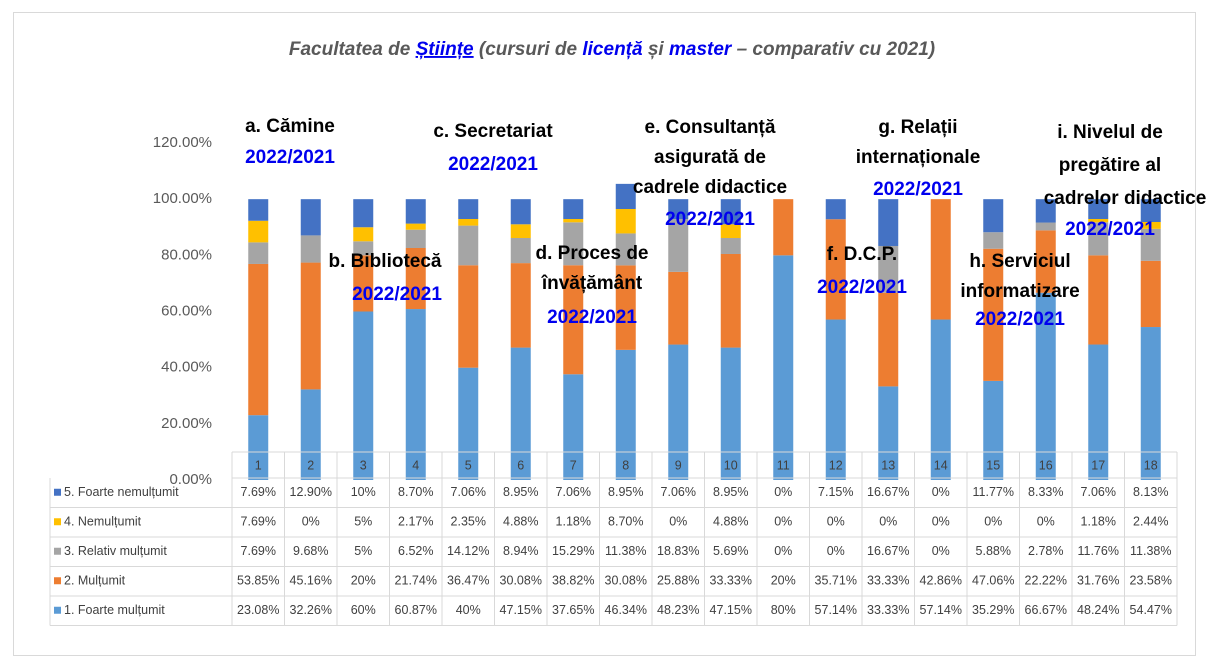 This screenshot has height=662, width=1211. I want to click on table-value: 53.85%, so click(258, 581).